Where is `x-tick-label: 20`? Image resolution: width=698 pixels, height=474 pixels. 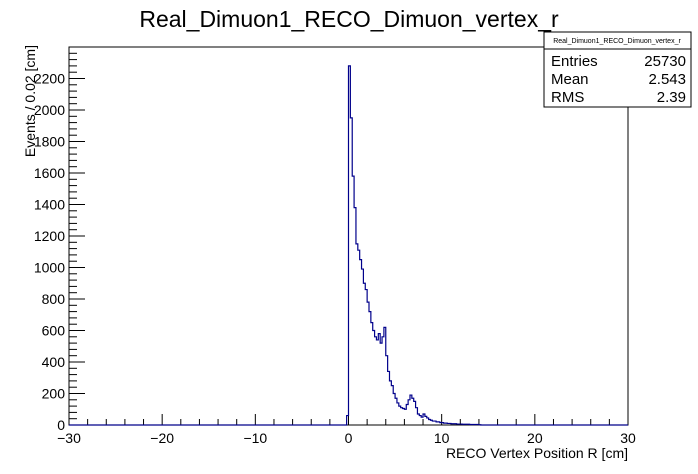
x-tick-label: 20 is located at coordinates (535, 438).